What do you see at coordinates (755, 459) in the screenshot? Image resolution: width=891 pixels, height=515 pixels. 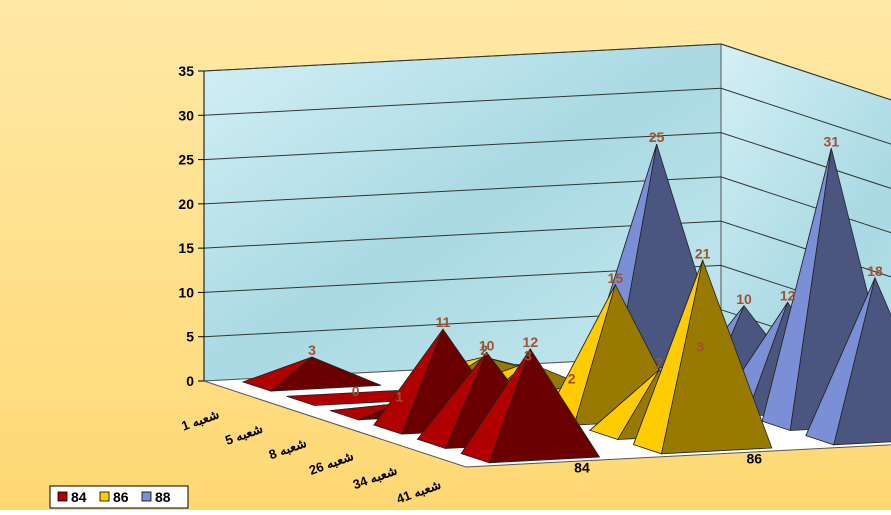 I see `depth-label: 86` at bounding box center [755, 459].